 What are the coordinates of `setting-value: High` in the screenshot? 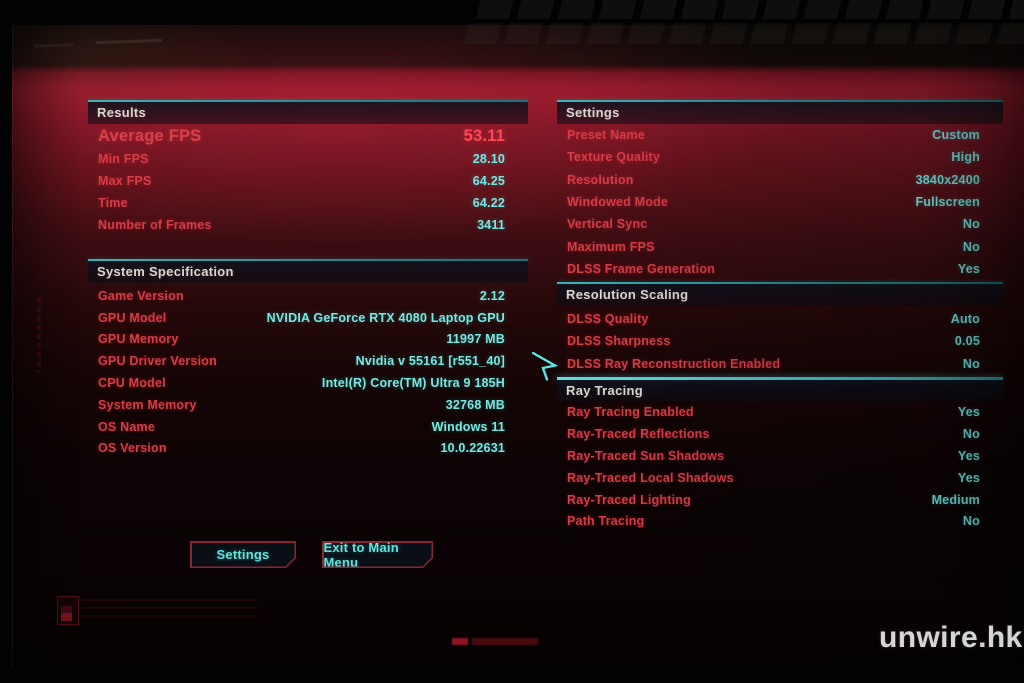 It's located at (965, 157).